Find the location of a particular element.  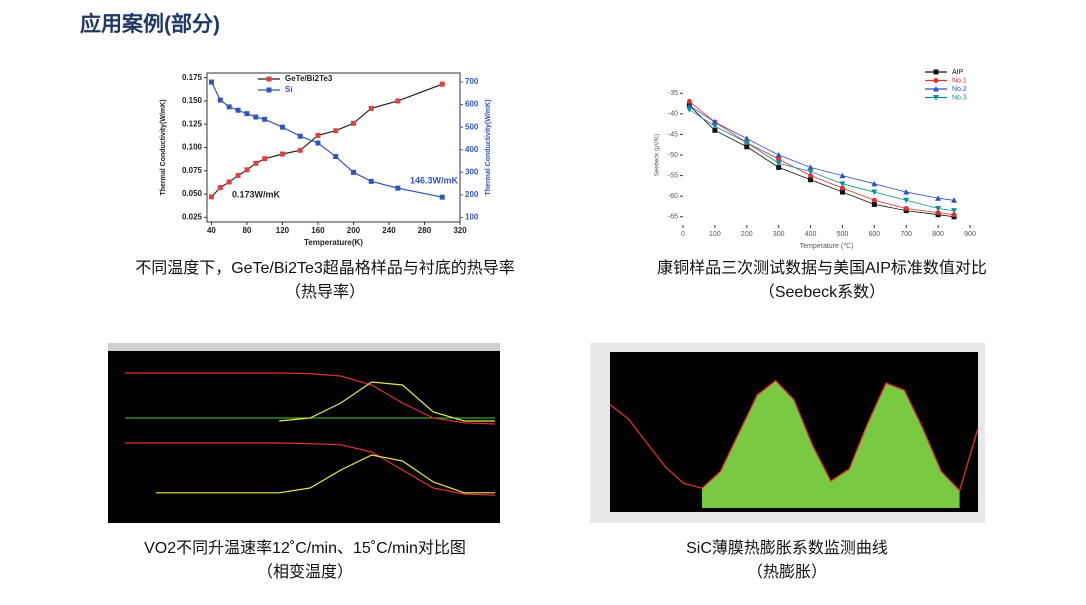

y2-tick-label: 300 is located at coordinates (472, 171).